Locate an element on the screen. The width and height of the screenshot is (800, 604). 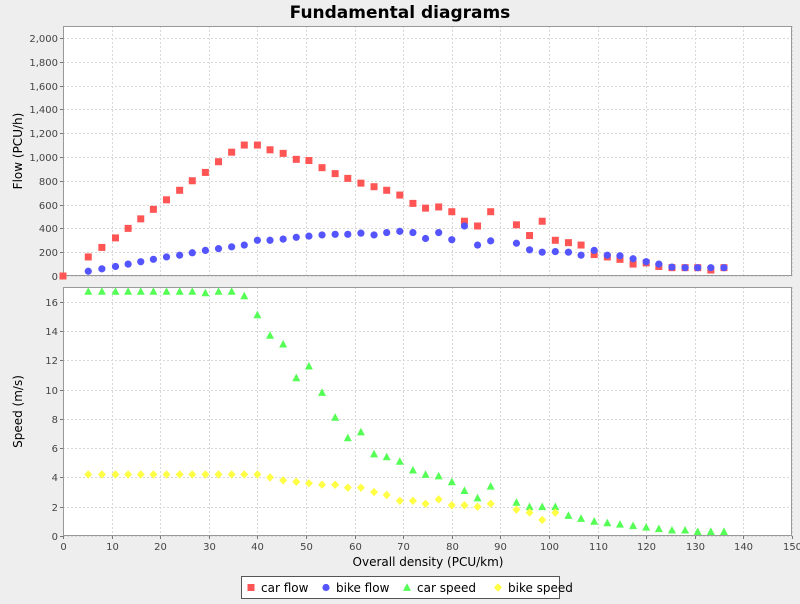
x-tick-label: 20 is located at coordinates (160, 547).